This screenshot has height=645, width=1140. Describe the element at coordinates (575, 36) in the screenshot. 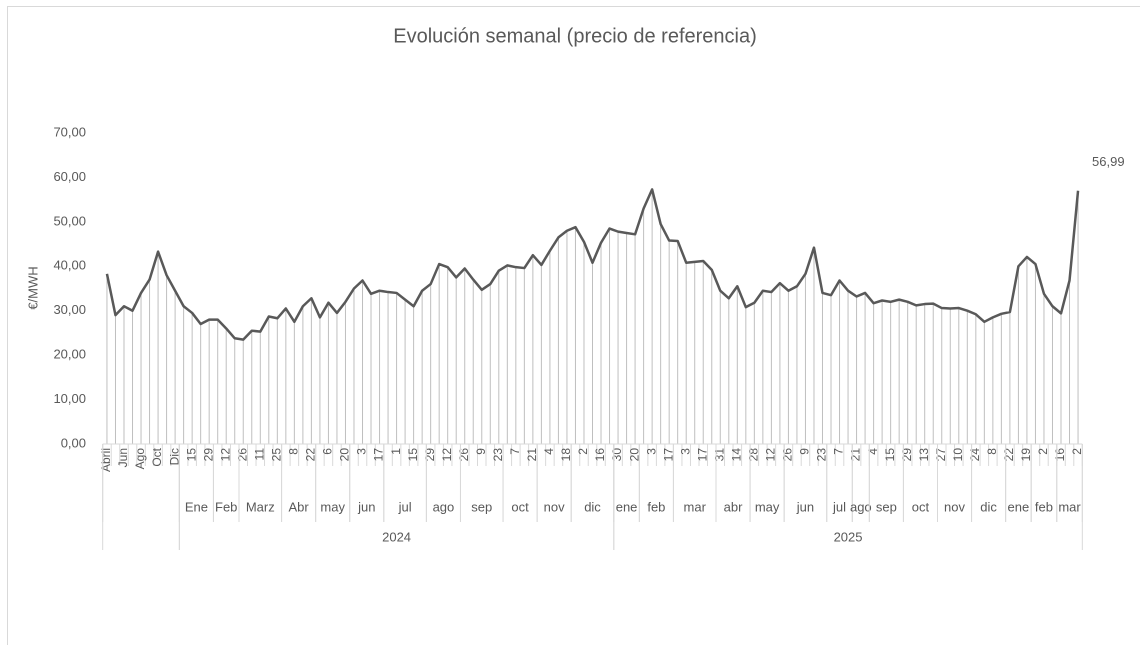

I see `chart-title: Evolución semanal (precio de referencia)` at that location.